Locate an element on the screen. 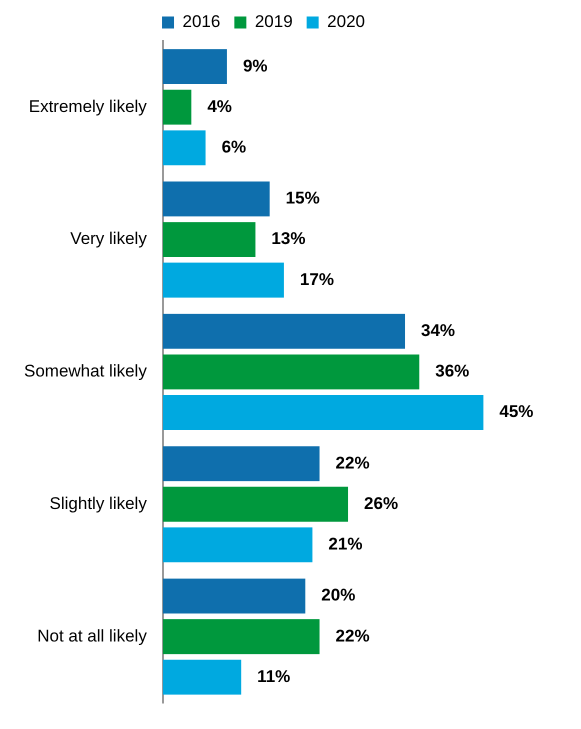  legend-label: 2020 is located at coordinates (346, 22).